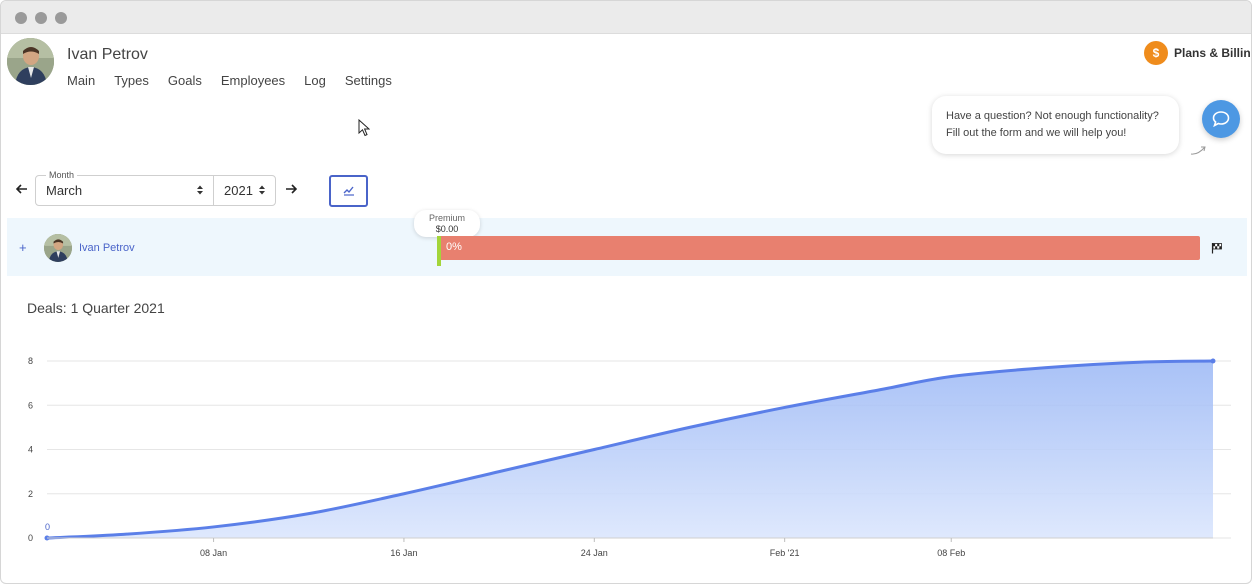 This screenshot has width=1252, height=584. I want to click on line-chart-icon, so click(348, 191).